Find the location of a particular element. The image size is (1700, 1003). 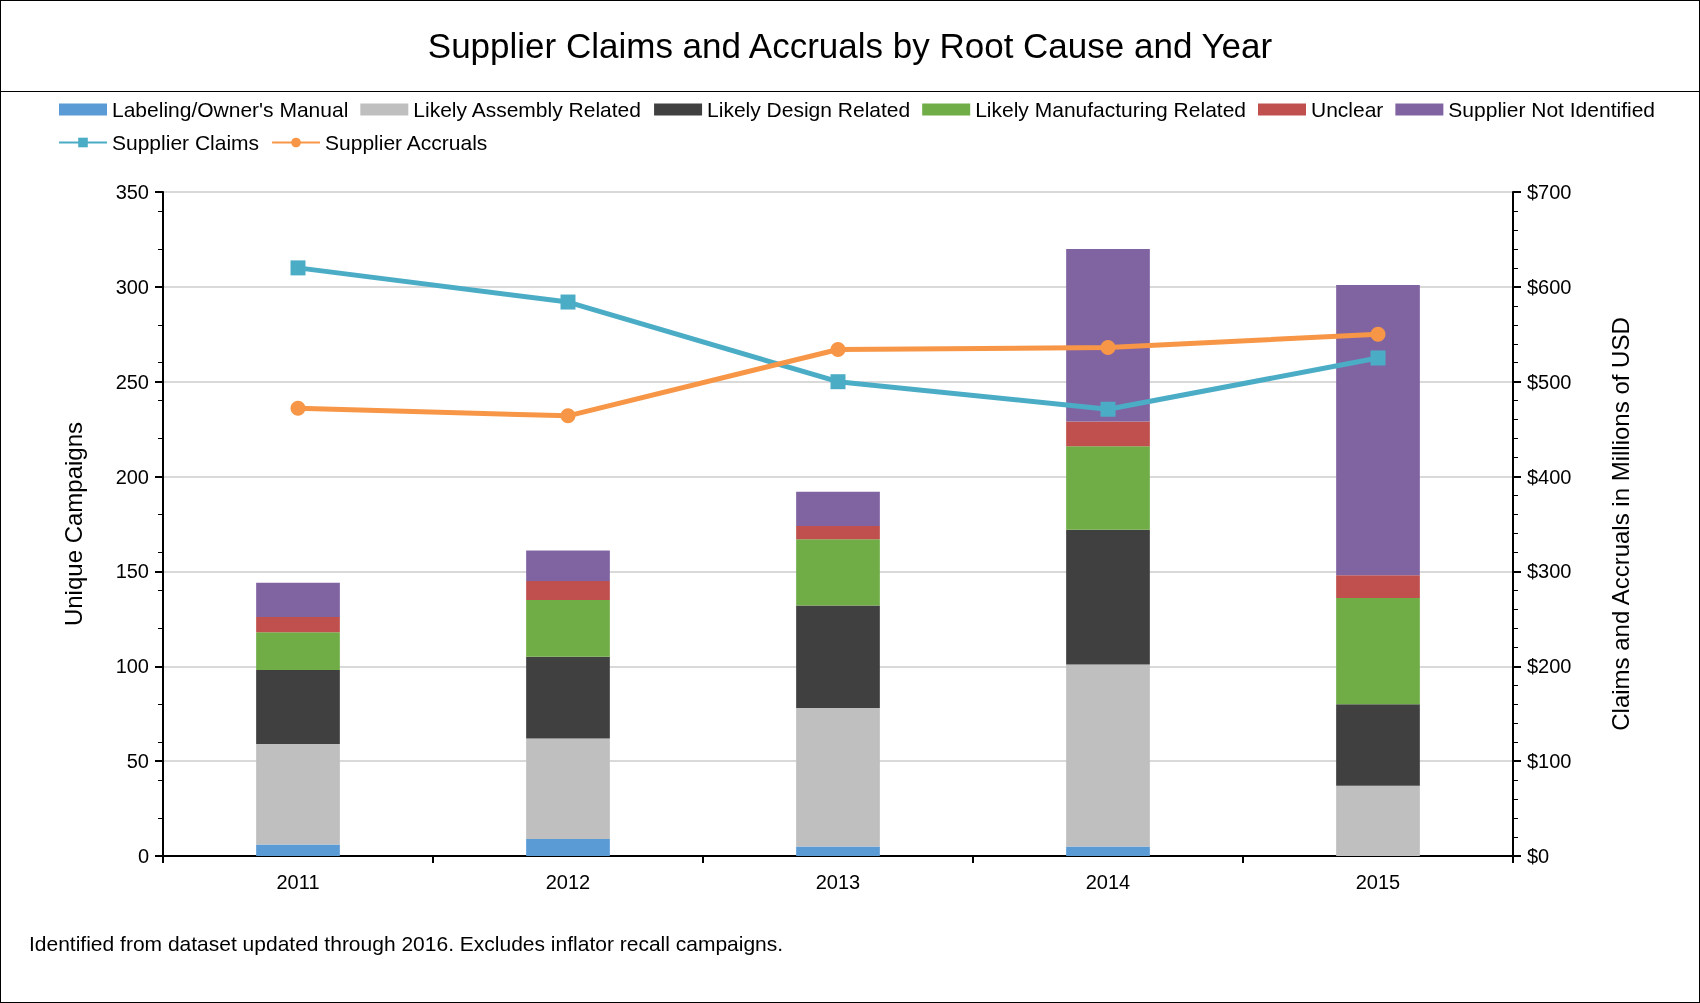

x-tick-label: 2011 is located at coordinates (298, 882).